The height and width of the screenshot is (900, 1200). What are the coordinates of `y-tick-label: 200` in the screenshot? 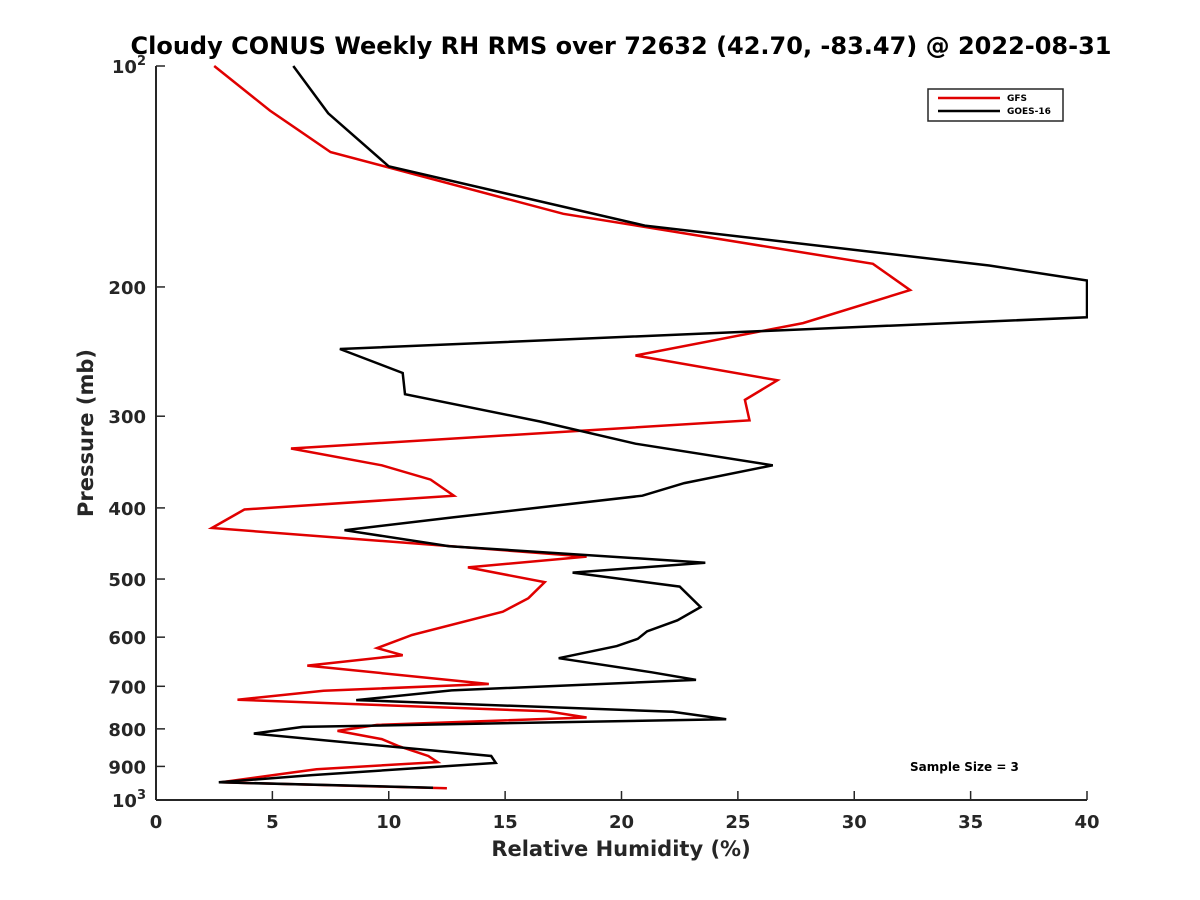 It's located at (127, 288).